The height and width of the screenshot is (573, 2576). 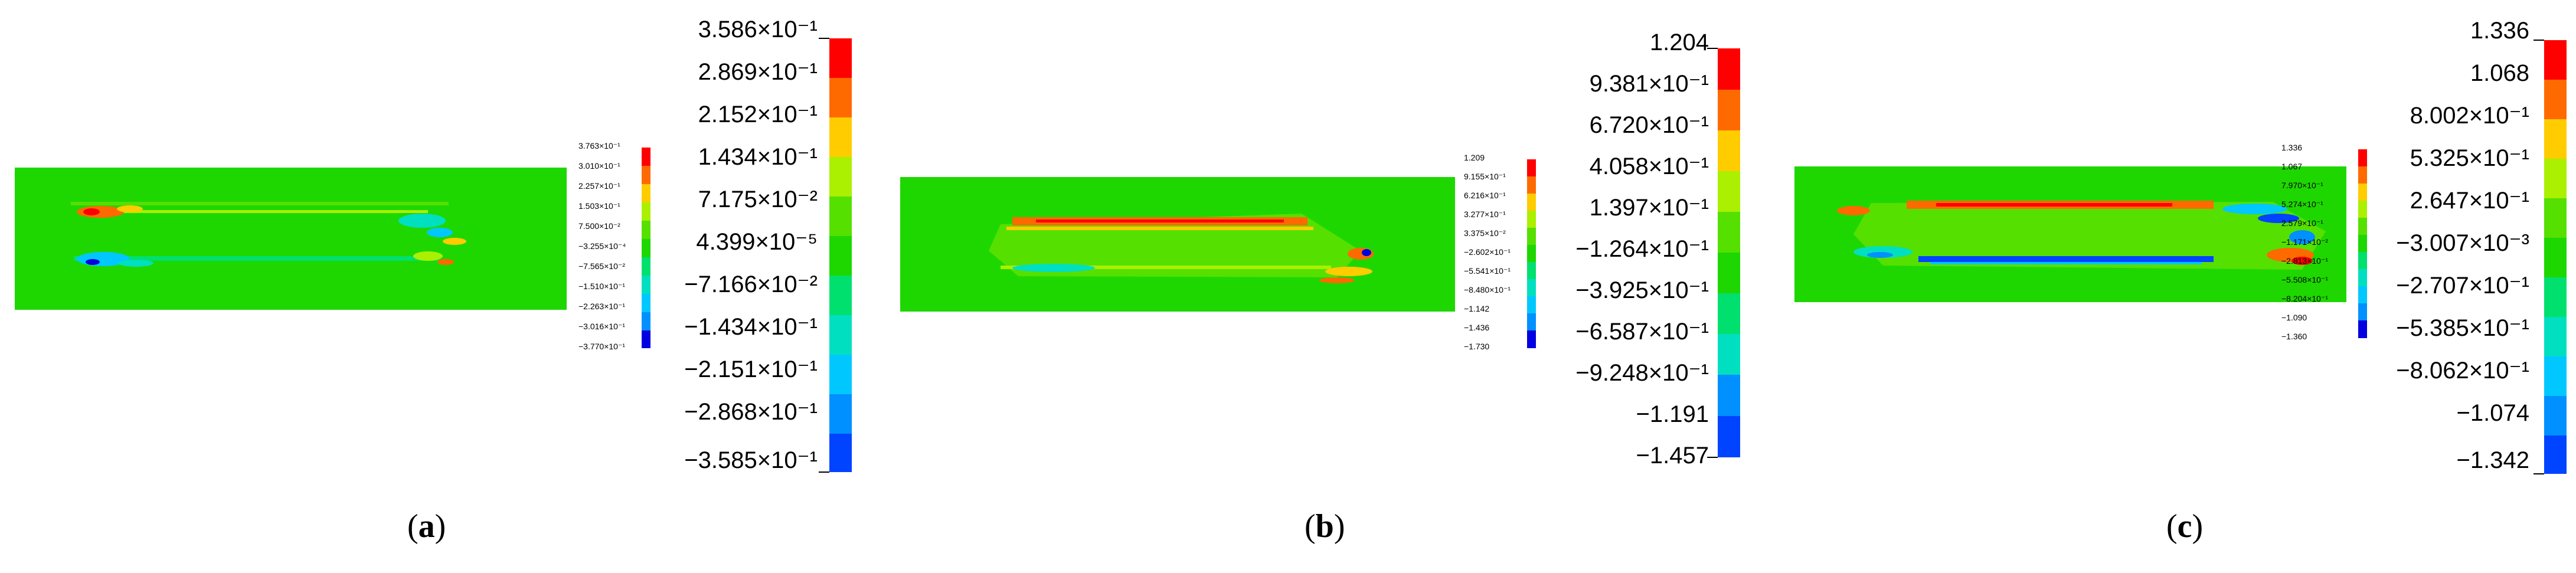 I want to click on large-legend-label: −5.385×10⁻¹, so click(x=2462, y=328).